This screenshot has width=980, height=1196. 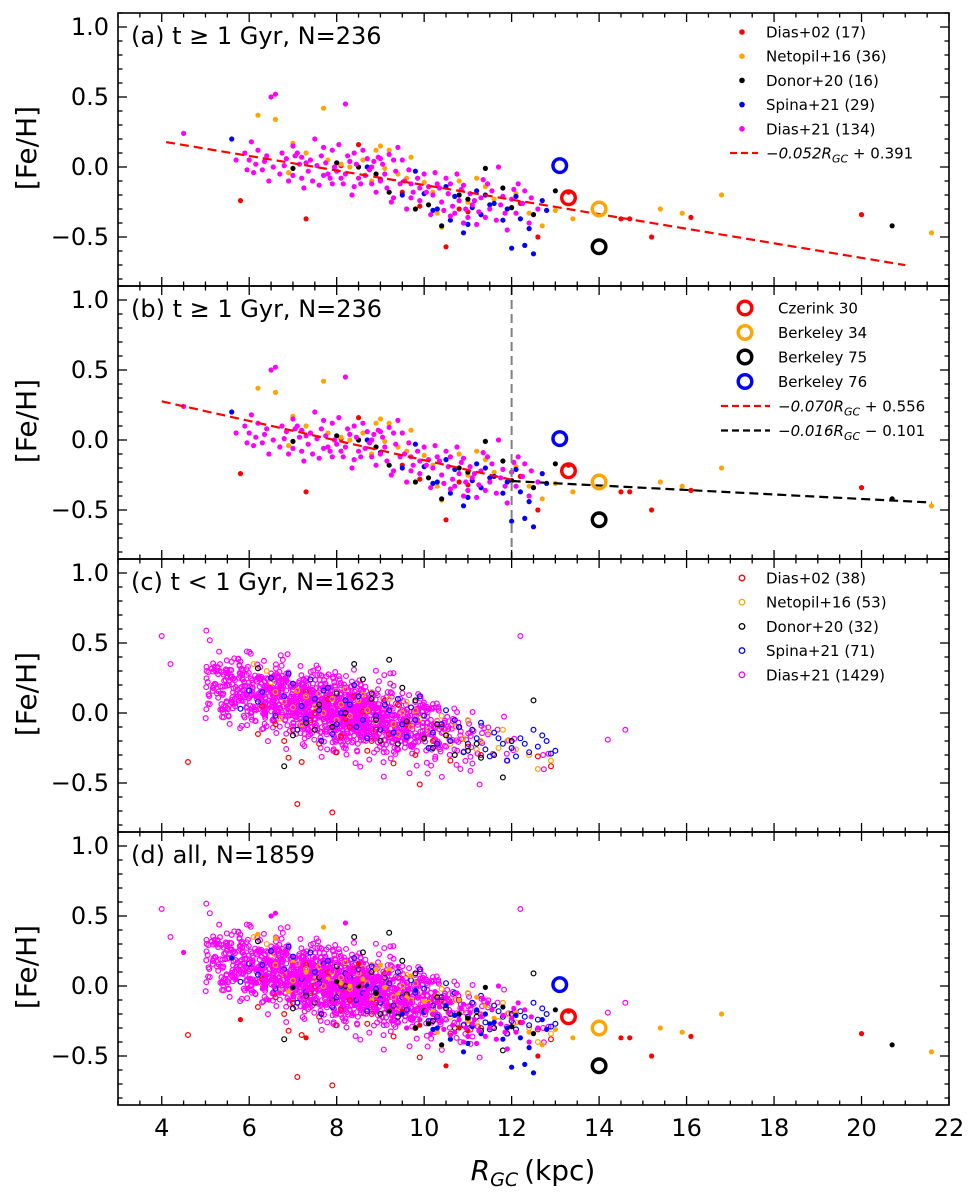 I want to click on data-point-spina21-old, so click(x=494, y=1022).